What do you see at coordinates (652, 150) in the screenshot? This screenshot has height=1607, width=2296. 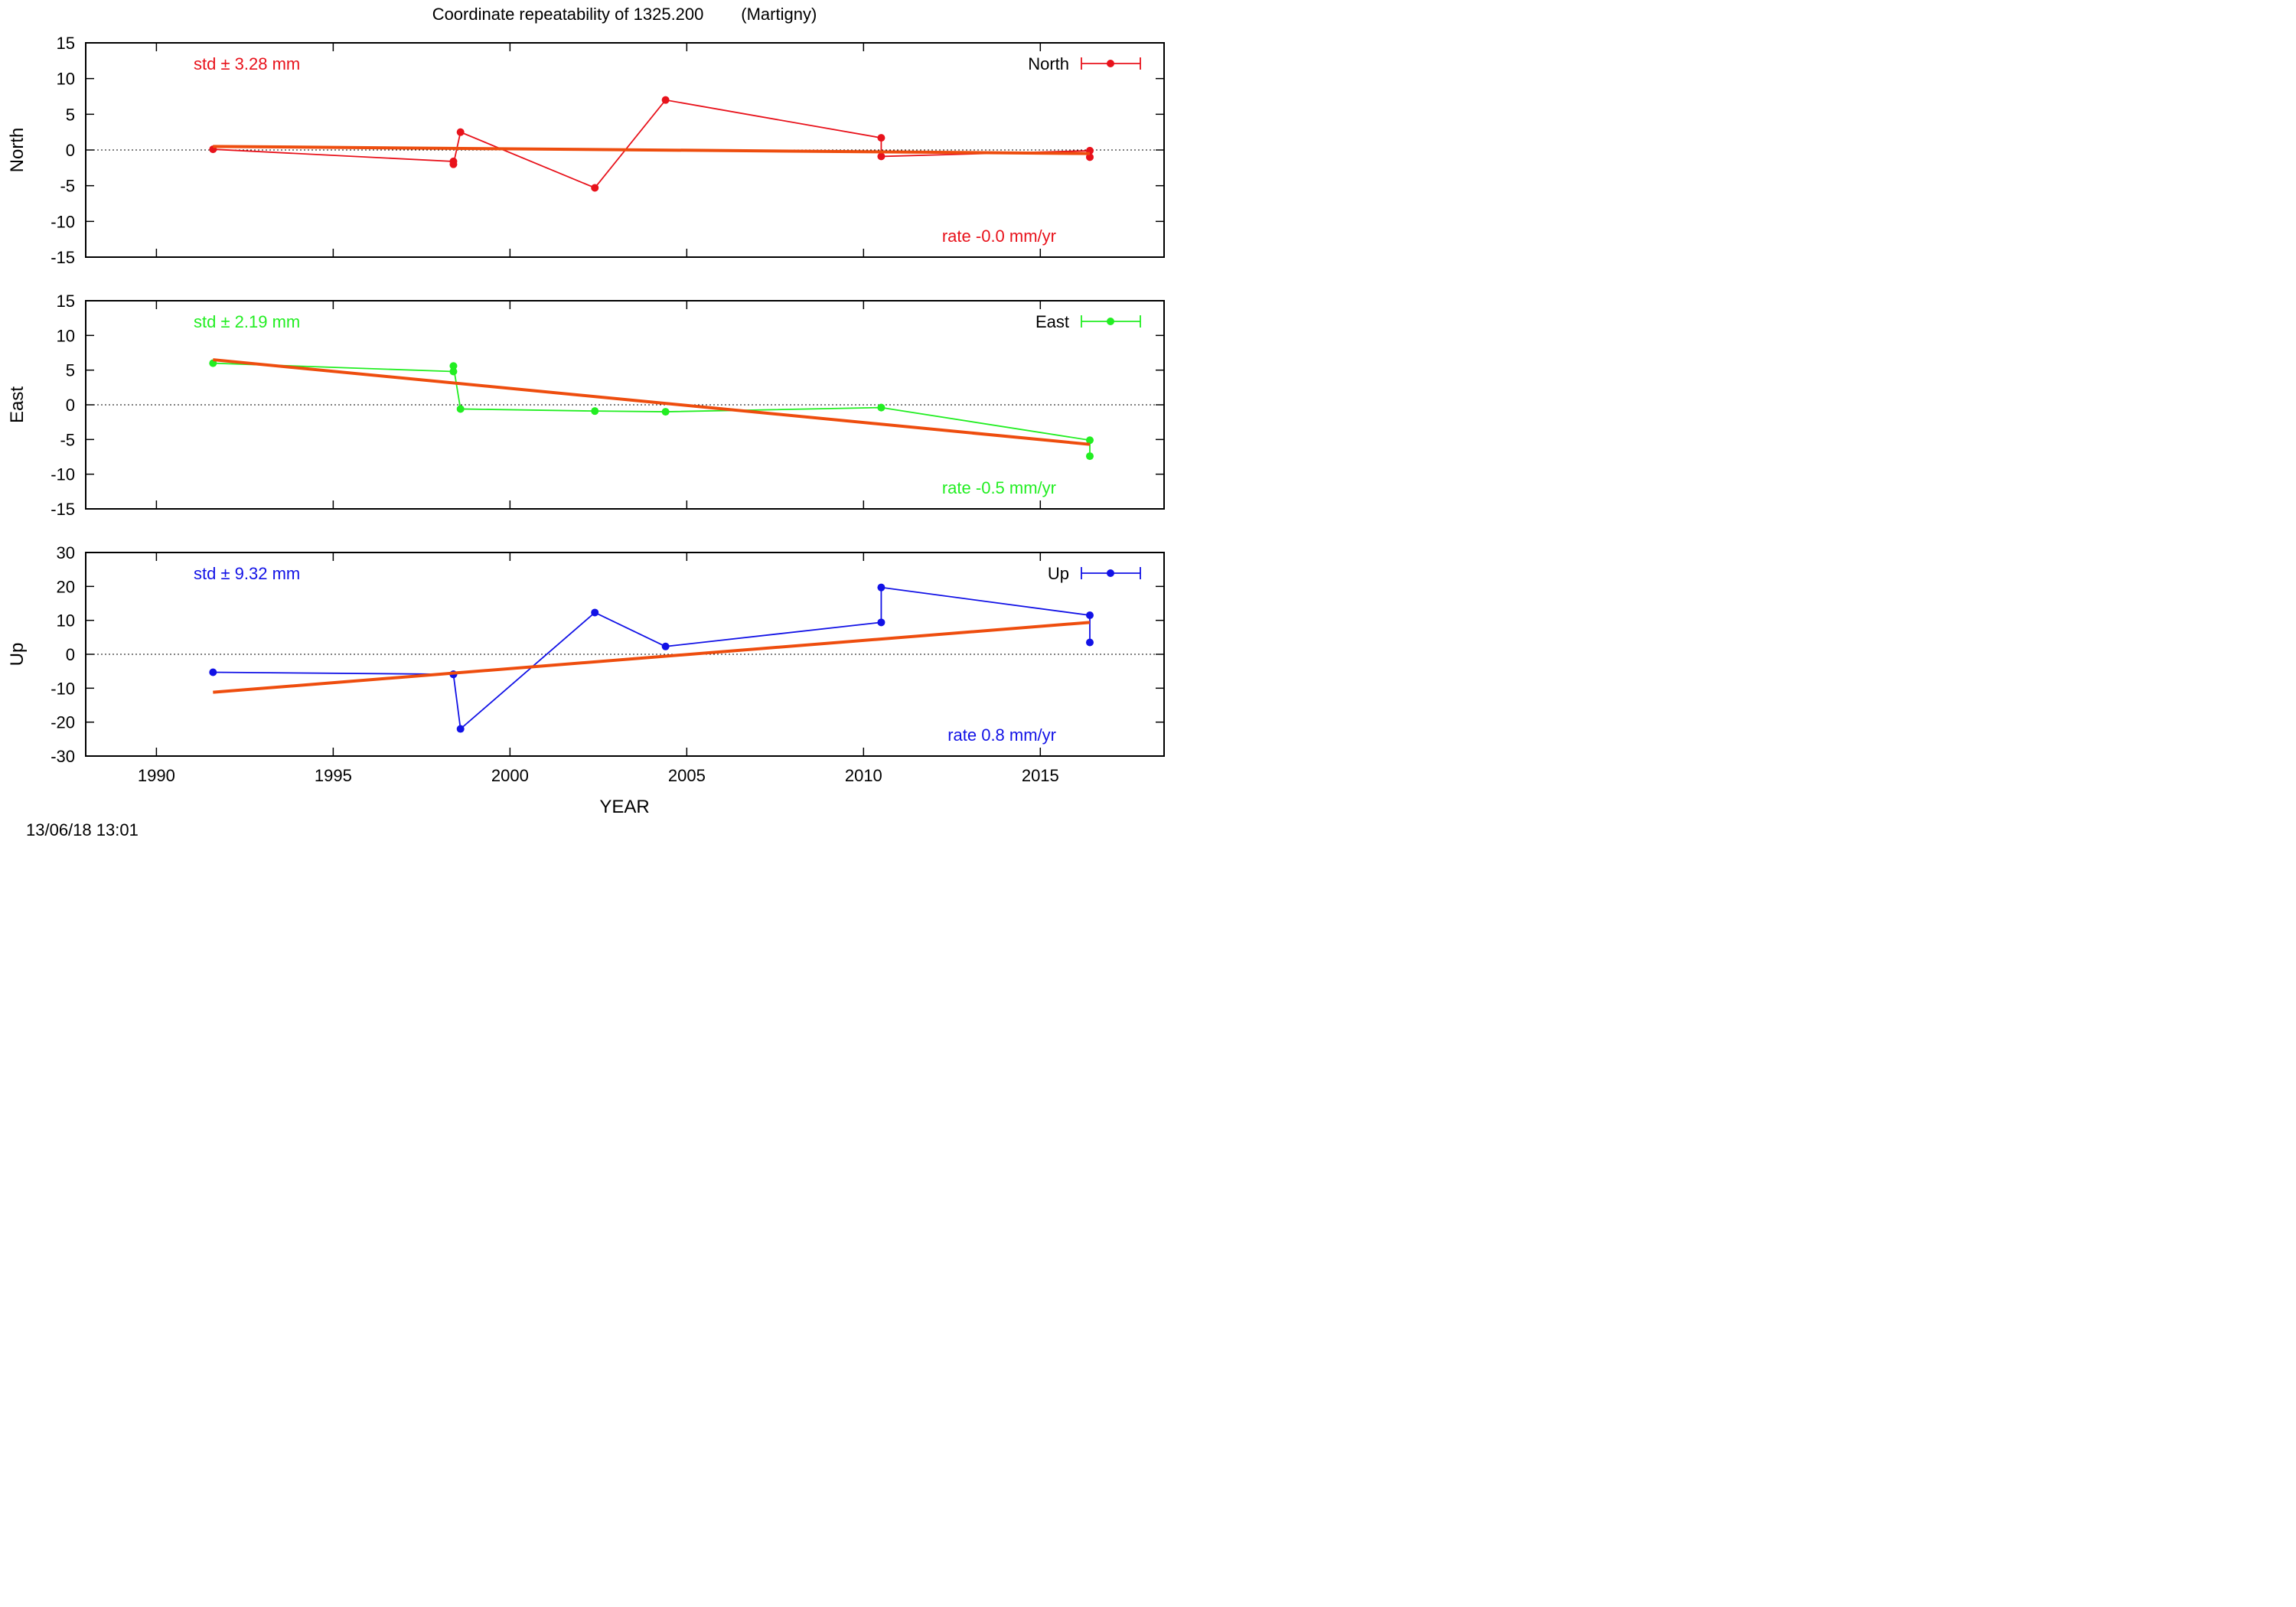 I see `north-trend-line` at bounding box center [652, 150].